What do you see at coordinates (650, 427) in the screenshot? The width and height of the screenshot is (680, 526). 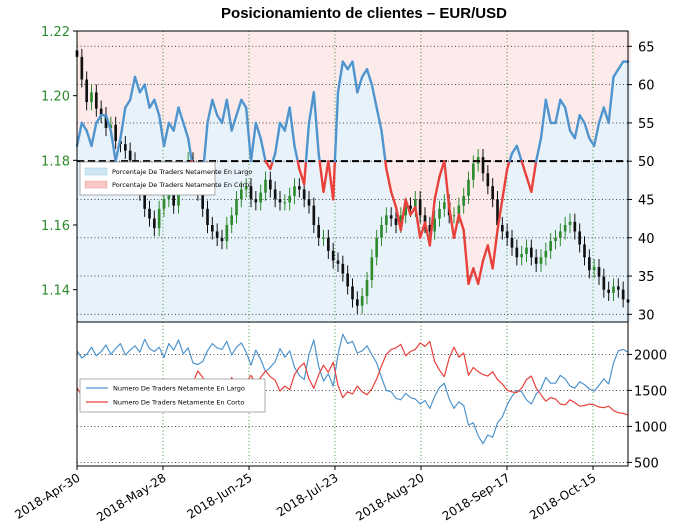 I see `count-tick-label: 1000` at bounding box center [650, 427].